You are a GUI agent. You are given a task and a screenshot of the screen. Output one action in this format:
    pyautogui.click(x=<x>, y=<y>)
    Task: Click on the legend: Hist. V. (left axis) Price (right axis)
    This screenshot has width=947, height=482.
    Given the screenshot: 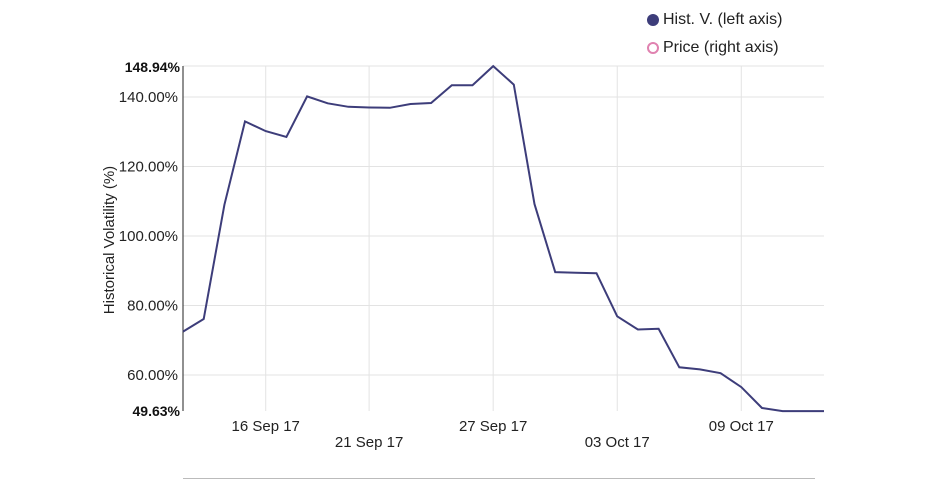 What is the action you would take?
    pyautogui.click(x=714, y=34)
    